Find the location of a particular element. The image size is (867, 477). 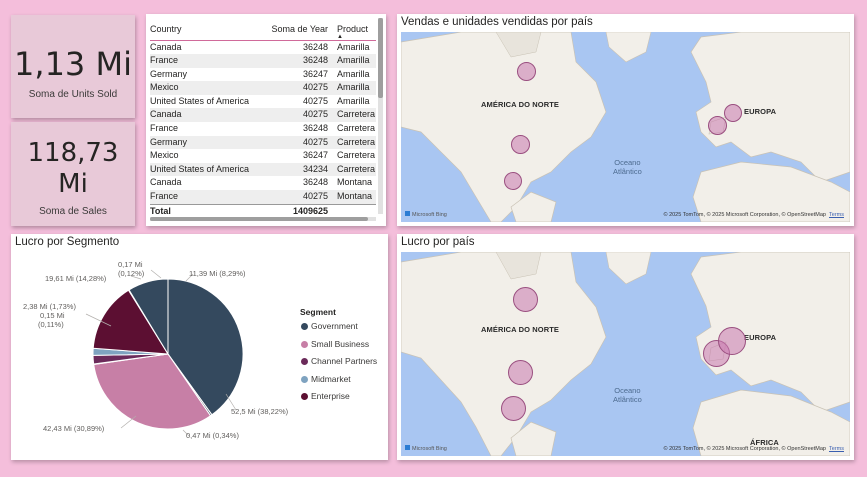

kpi-units-label: Soma de Units Sold is located at coordinates (73, 94).